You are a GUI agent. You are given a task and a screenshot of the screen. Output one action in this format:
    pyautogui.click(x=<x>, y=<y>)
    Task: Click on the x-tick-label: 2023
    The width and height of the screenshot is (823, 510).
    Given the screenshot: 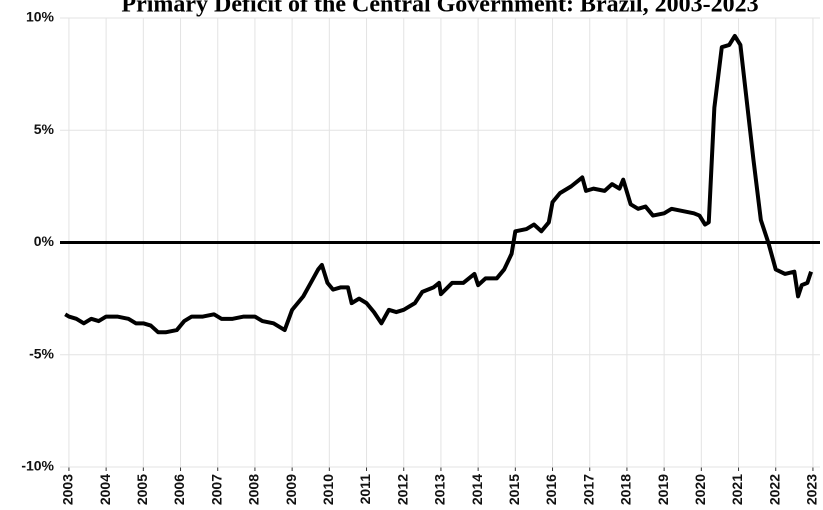 What is the action you would take?
    pyautogui.click(x=812, y=489)
    